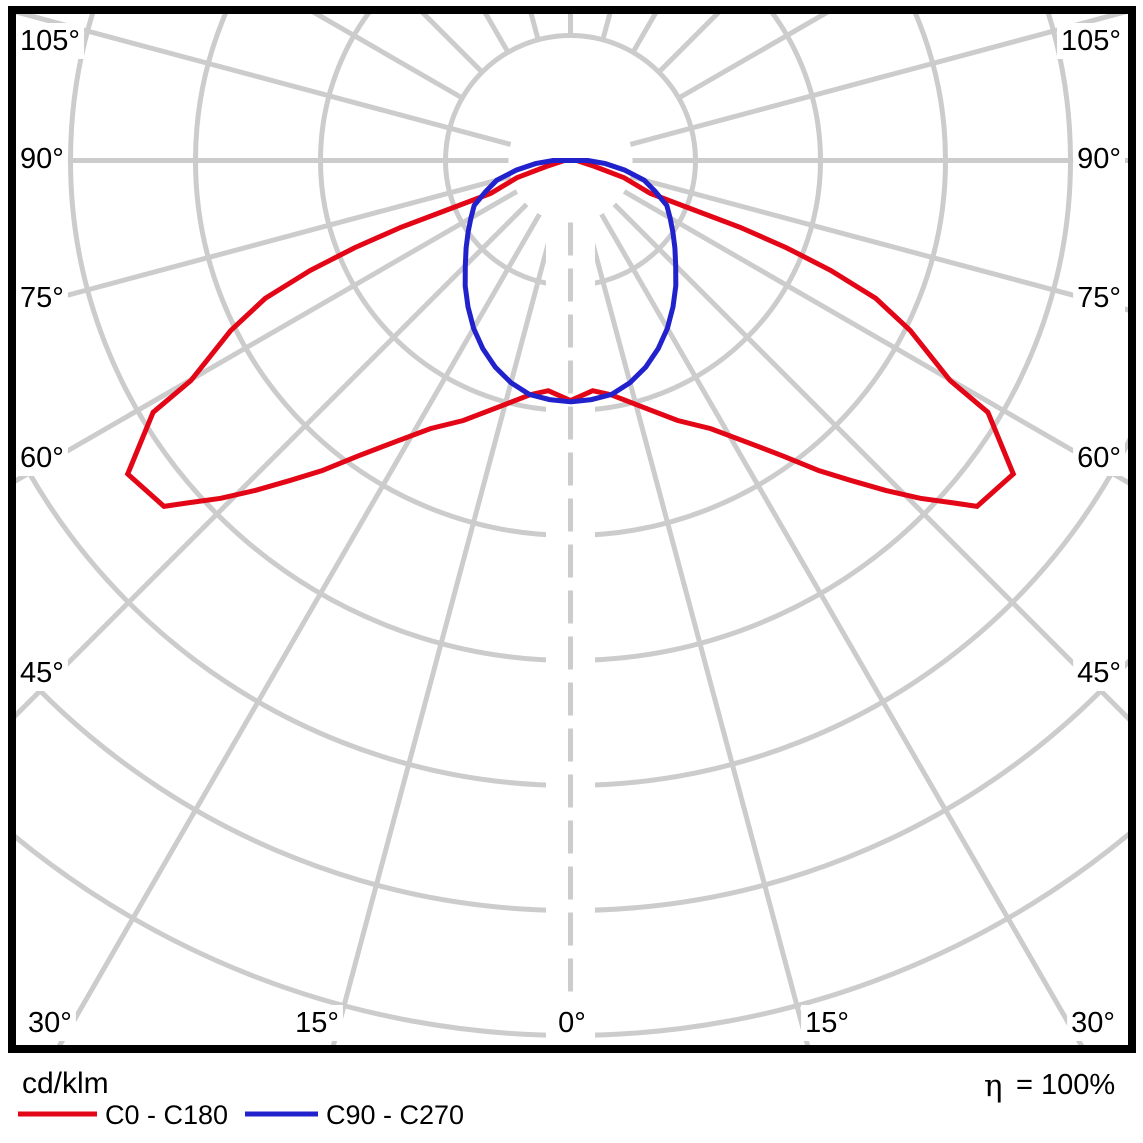 Image resolution: width=1143 pixels, height=1143 pixels. I want to click on angle-label-right-75: 75°, so click(1099, 298).